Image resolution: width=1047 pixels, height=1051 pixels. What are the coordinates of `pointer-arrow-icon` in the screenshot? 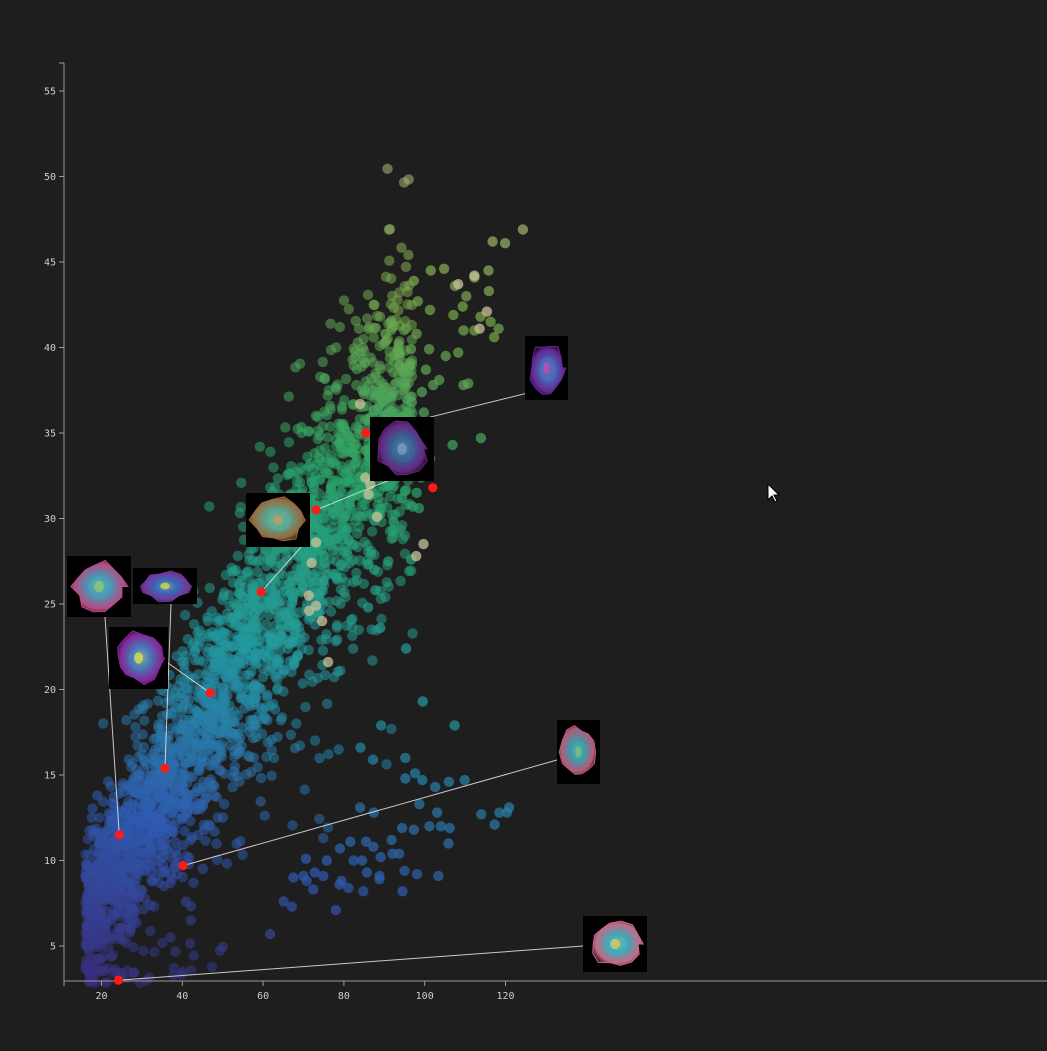 It's located at (774, 492).